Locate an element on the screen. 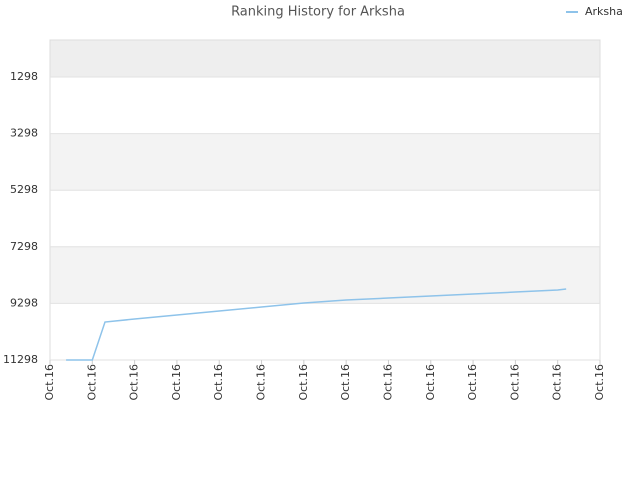  y-tick-label: 9298 is located at coordinates (24, 302).